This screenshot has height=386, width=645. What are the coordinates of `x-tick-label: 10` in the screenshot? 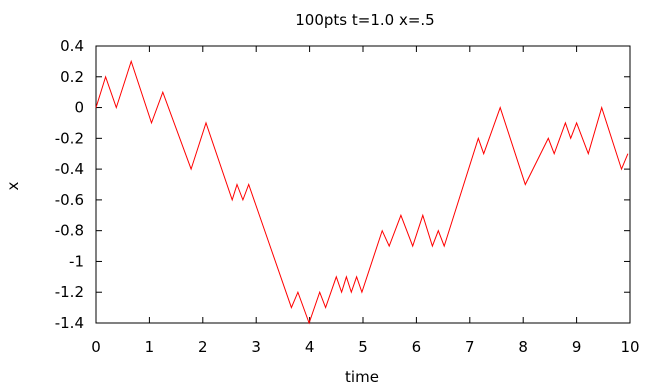 It's located at (629, 347).